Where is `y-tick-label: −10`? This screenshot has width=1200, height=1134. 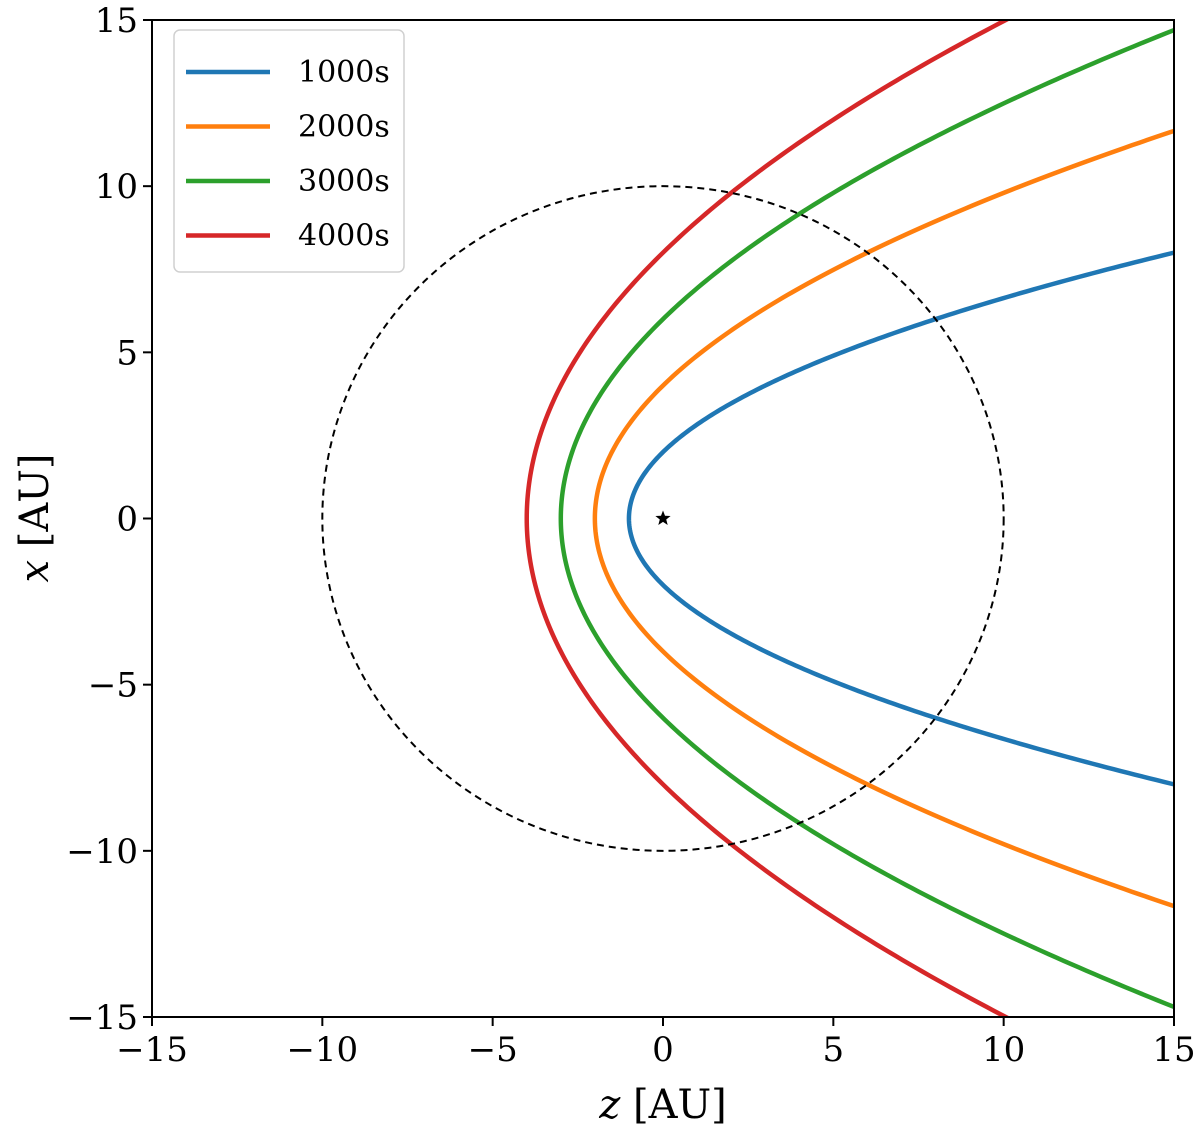 y-tick-label: −10 is located at coordinates (102, 852).